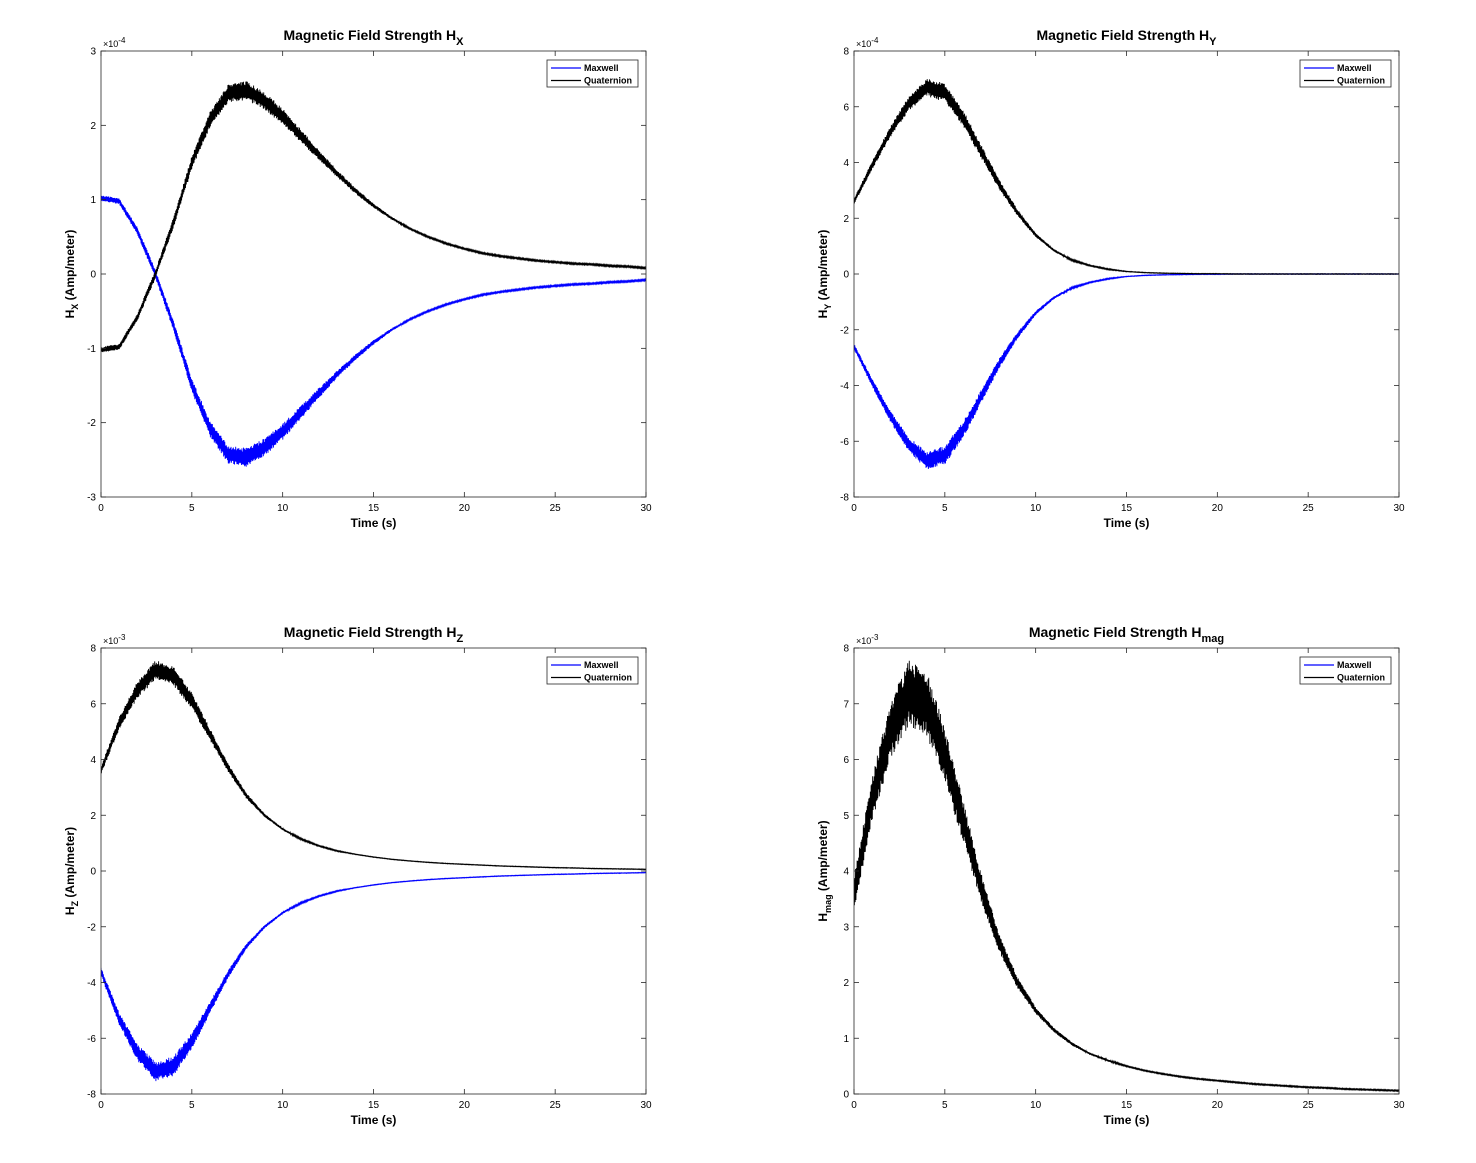 Image resolution: width=1476 pixels, height=1163 pixels. What do you see at coordinates (1126, 37) in the screenshot?
I see `chart-title: Magnetic Field Strength HY` at bounding box center [1126, 37].